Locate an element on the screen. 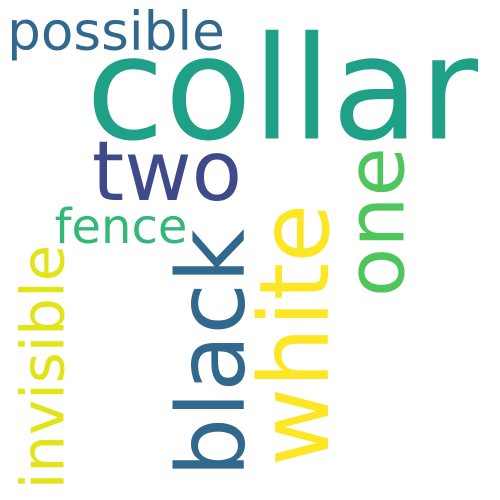  word-possible: possible is located at coordinates (116, 31).